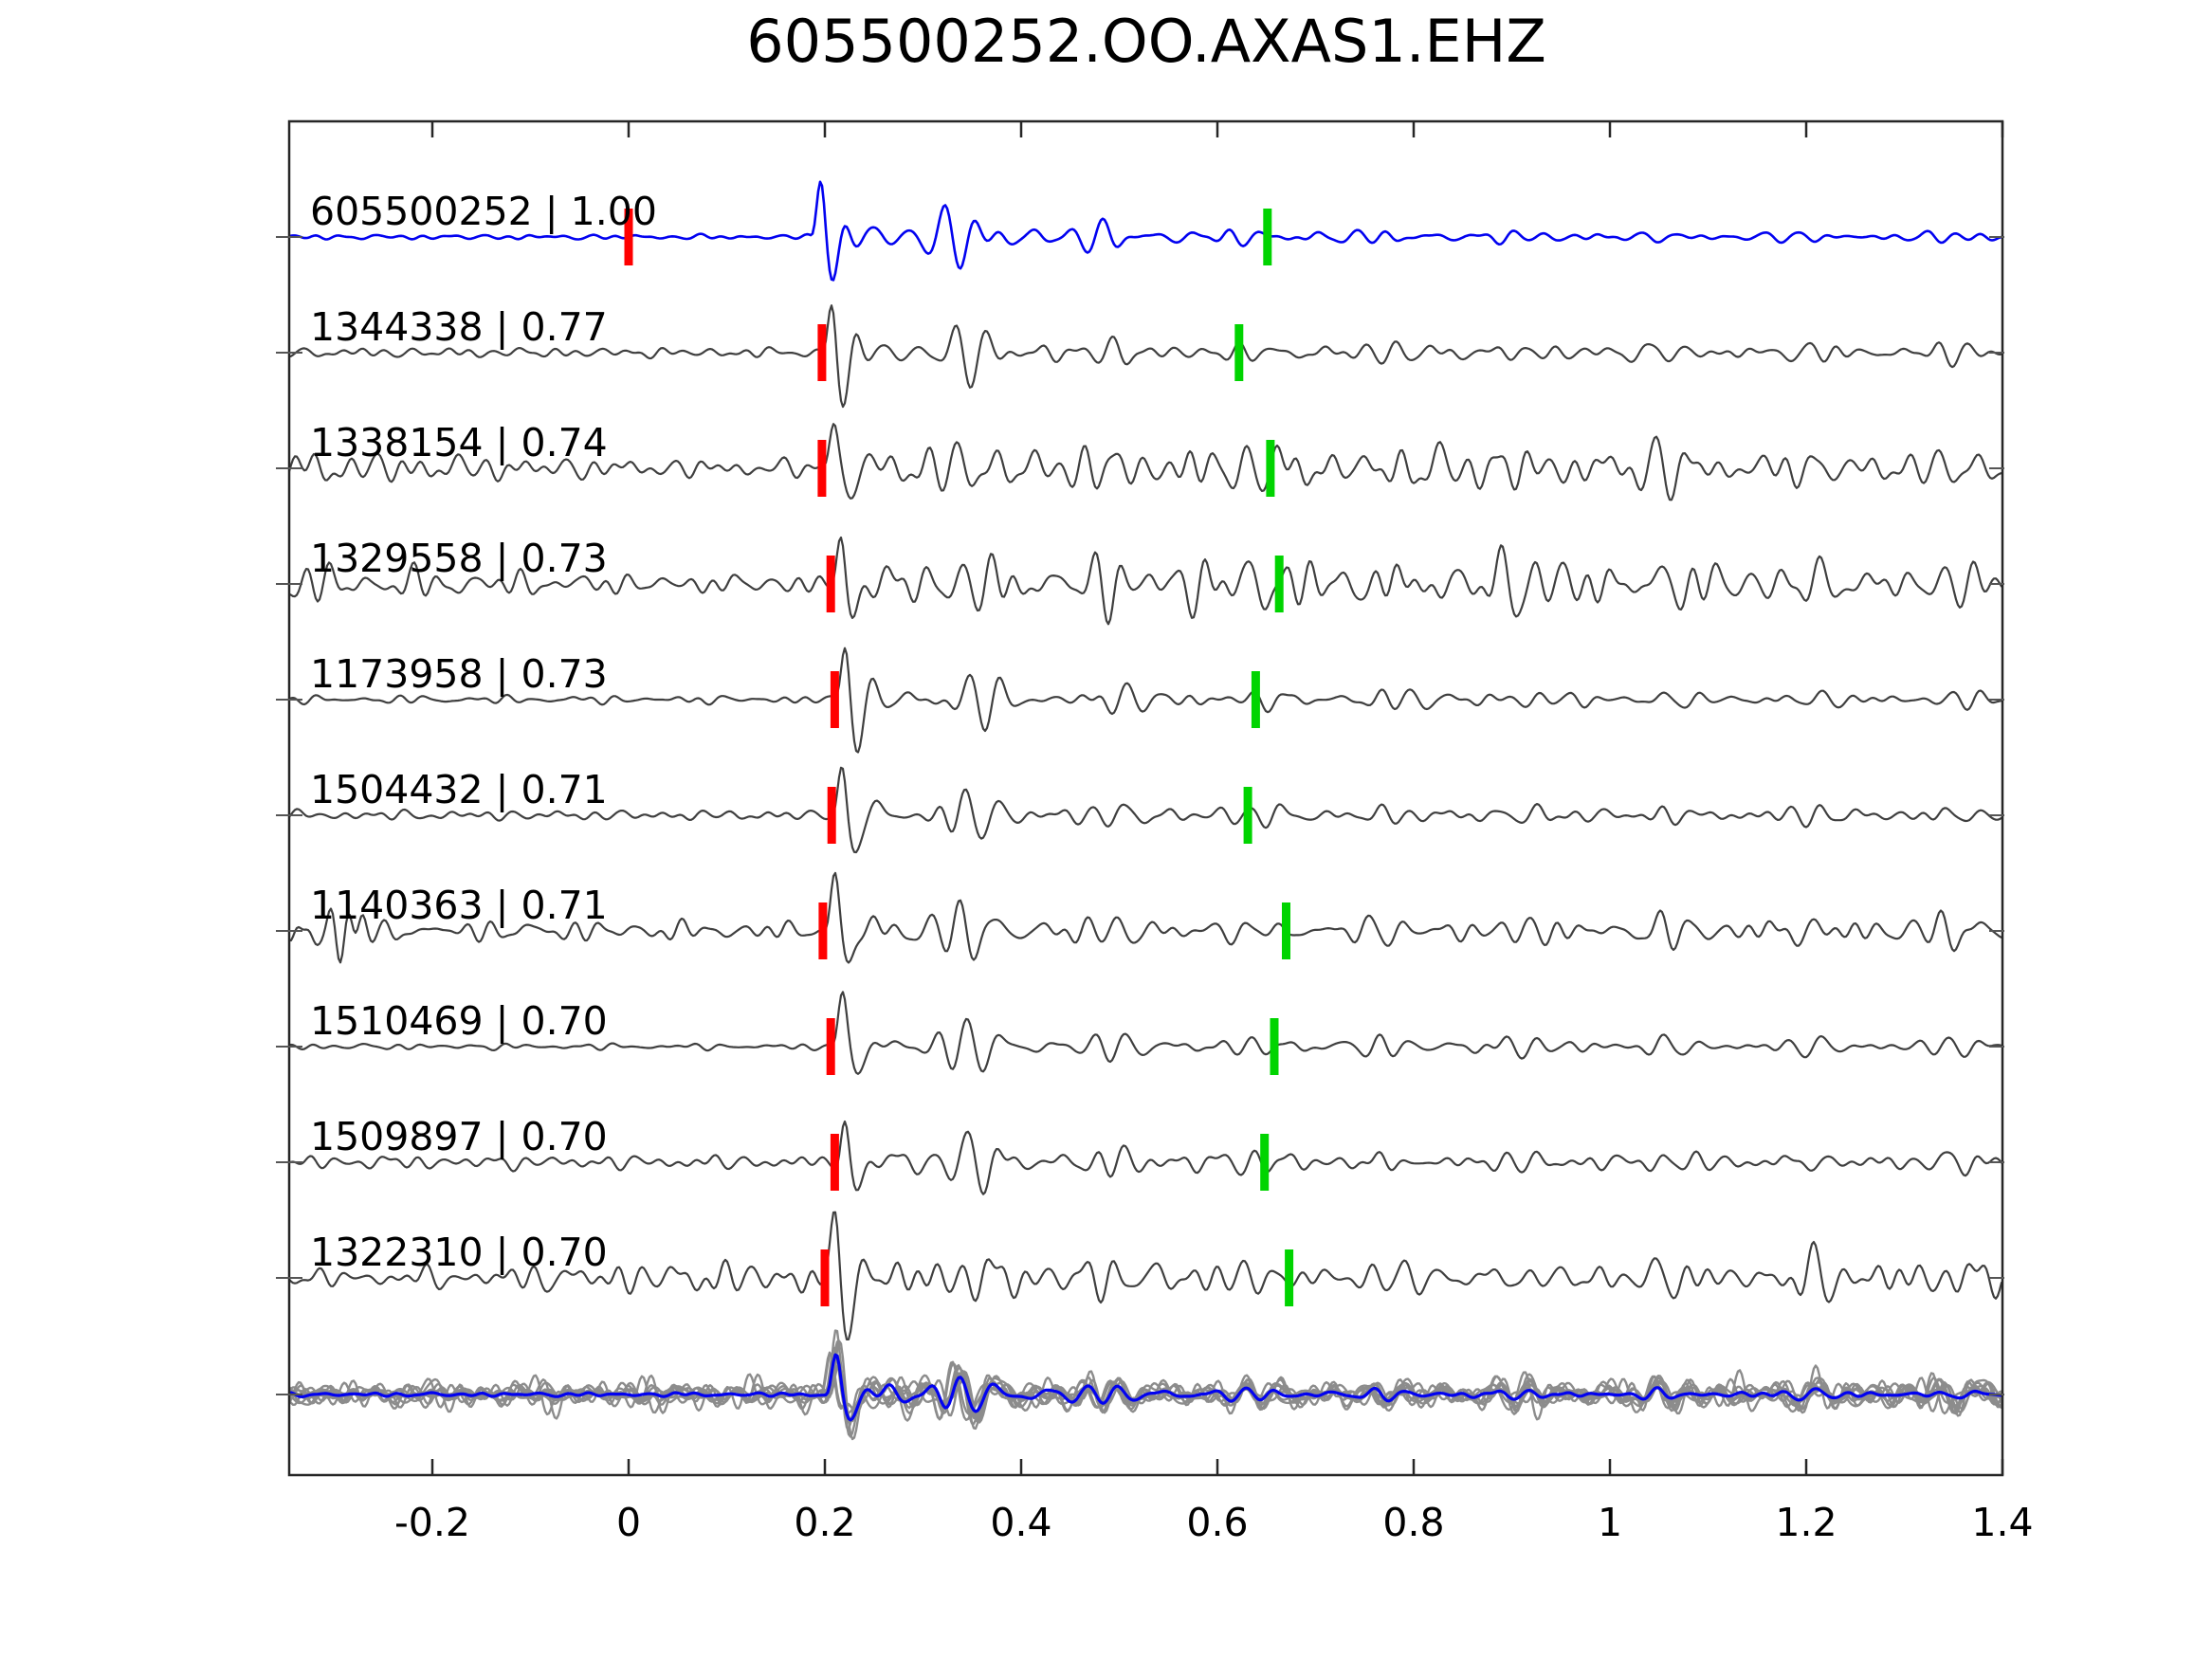 The height and width of the screenshot is (1659, 2212). What do you see at coordinates (1021, 1522) in the screenshot?
I see `x-tick-label: 0.4` at bounding box center [1021, 1522].